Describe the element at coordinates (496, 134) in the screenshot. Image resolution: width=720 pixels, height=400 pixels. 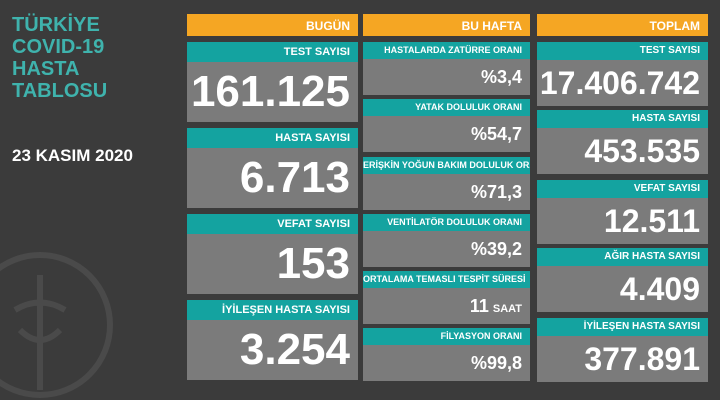
I see `value: %54,7` at that location.